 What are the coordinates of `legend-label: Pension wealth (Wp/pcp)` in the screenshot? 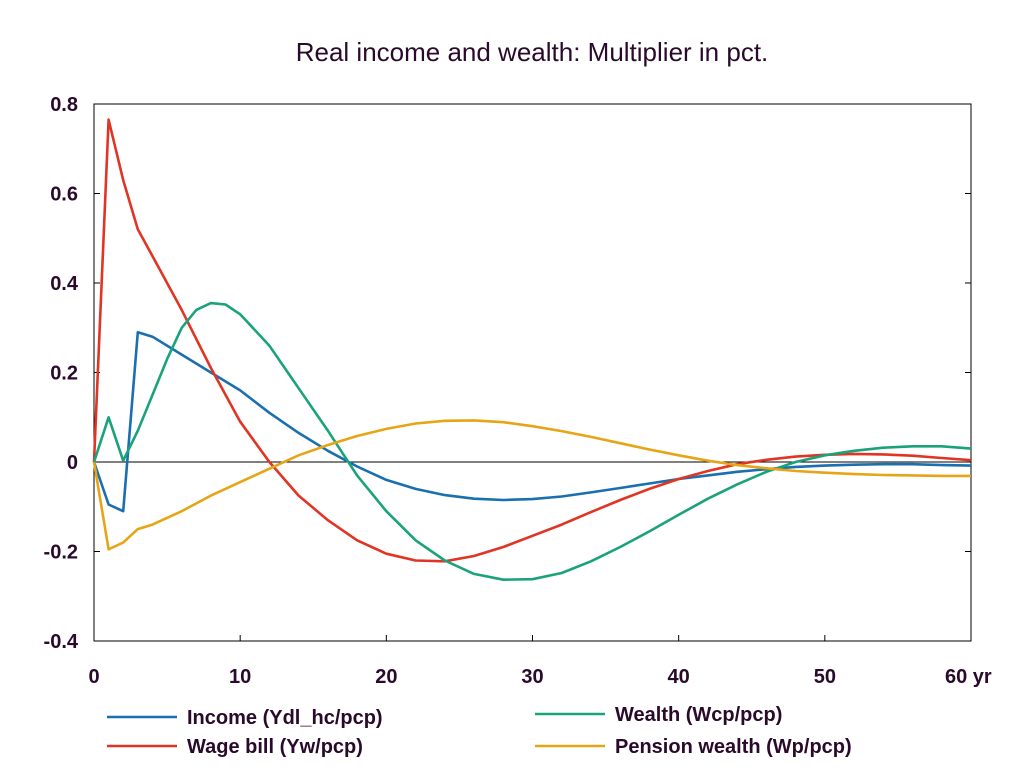 It's located at (733, 747).